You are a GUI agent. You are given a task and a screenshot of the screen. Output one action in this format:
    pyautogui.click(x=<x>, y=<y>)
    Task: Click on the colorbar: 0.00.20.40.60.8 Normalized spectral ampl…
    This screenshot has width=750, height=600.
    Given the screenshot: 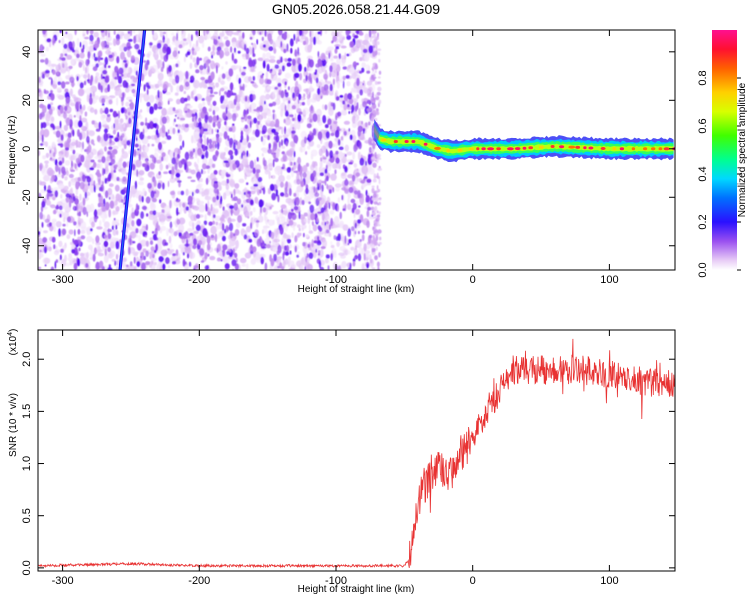 What is the action you would take?
    pyautogui.click(x=722, y=154)
    